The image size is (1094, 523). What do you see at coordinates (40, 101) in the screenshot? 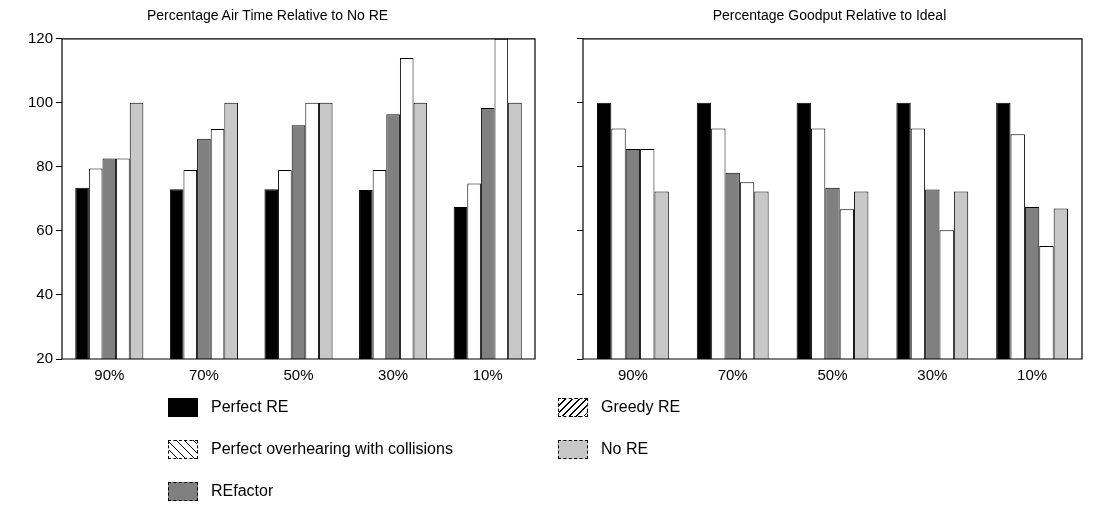
I see `y-tick-label: 100` at bounding box center [40, 101].